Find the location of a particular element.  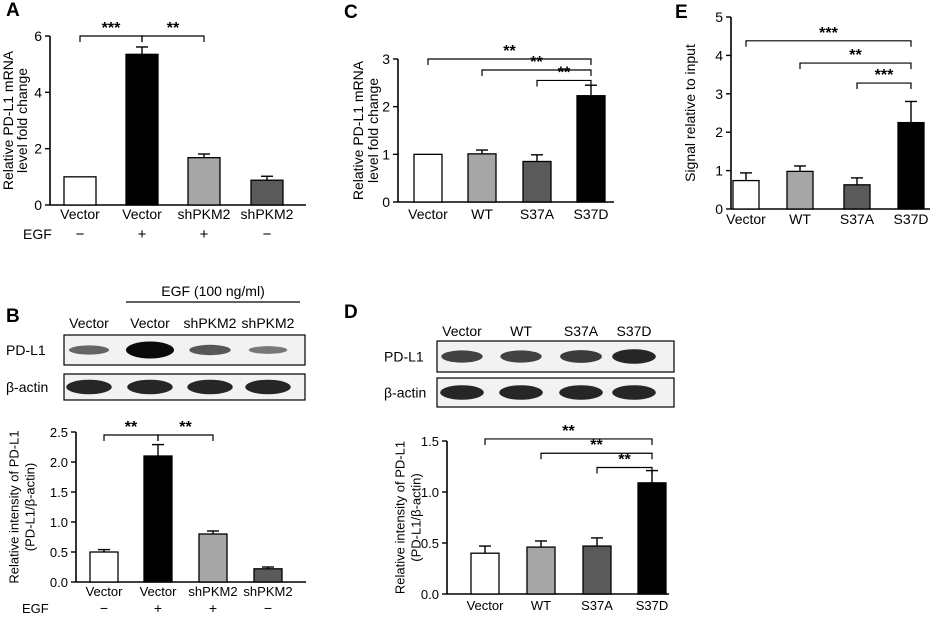

chart-a-egf-value: − is located at coordinates (80, 234).